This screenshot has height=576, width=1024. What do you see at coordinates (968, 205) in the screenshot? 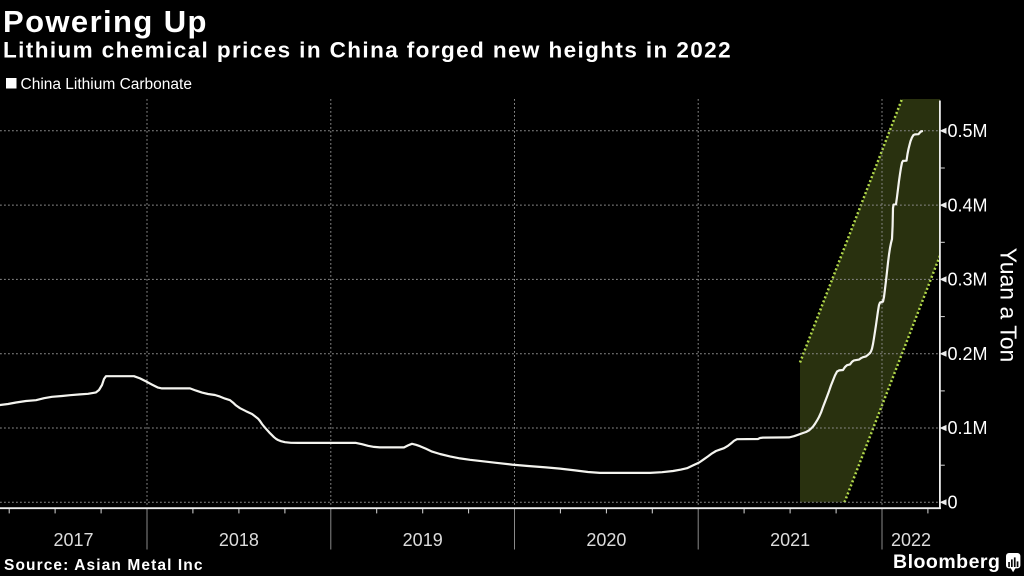
I see `svg-text: 0.4M` at bounding box center [968, 205].